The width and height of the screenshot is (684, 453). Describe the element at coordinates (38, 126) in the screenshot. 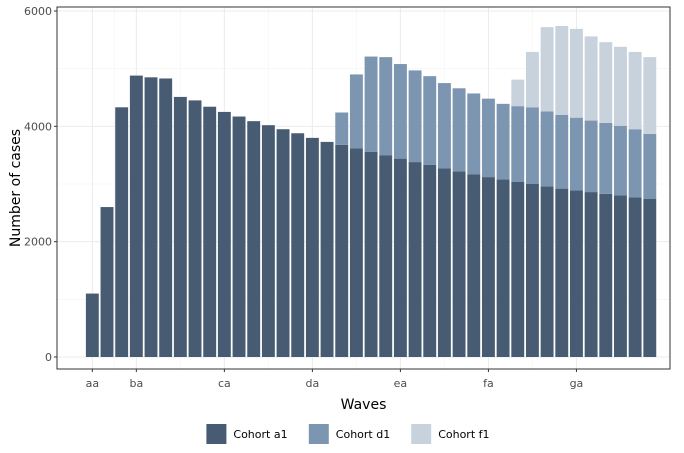

I see `y-tick-label: 4000` at that location.